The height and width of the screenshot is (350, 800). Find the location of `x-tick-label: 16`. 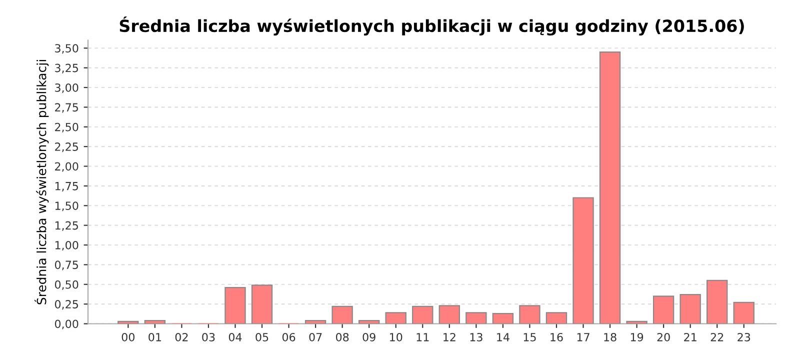

x-tick-label: 16 is located at coordinates (556, 337).